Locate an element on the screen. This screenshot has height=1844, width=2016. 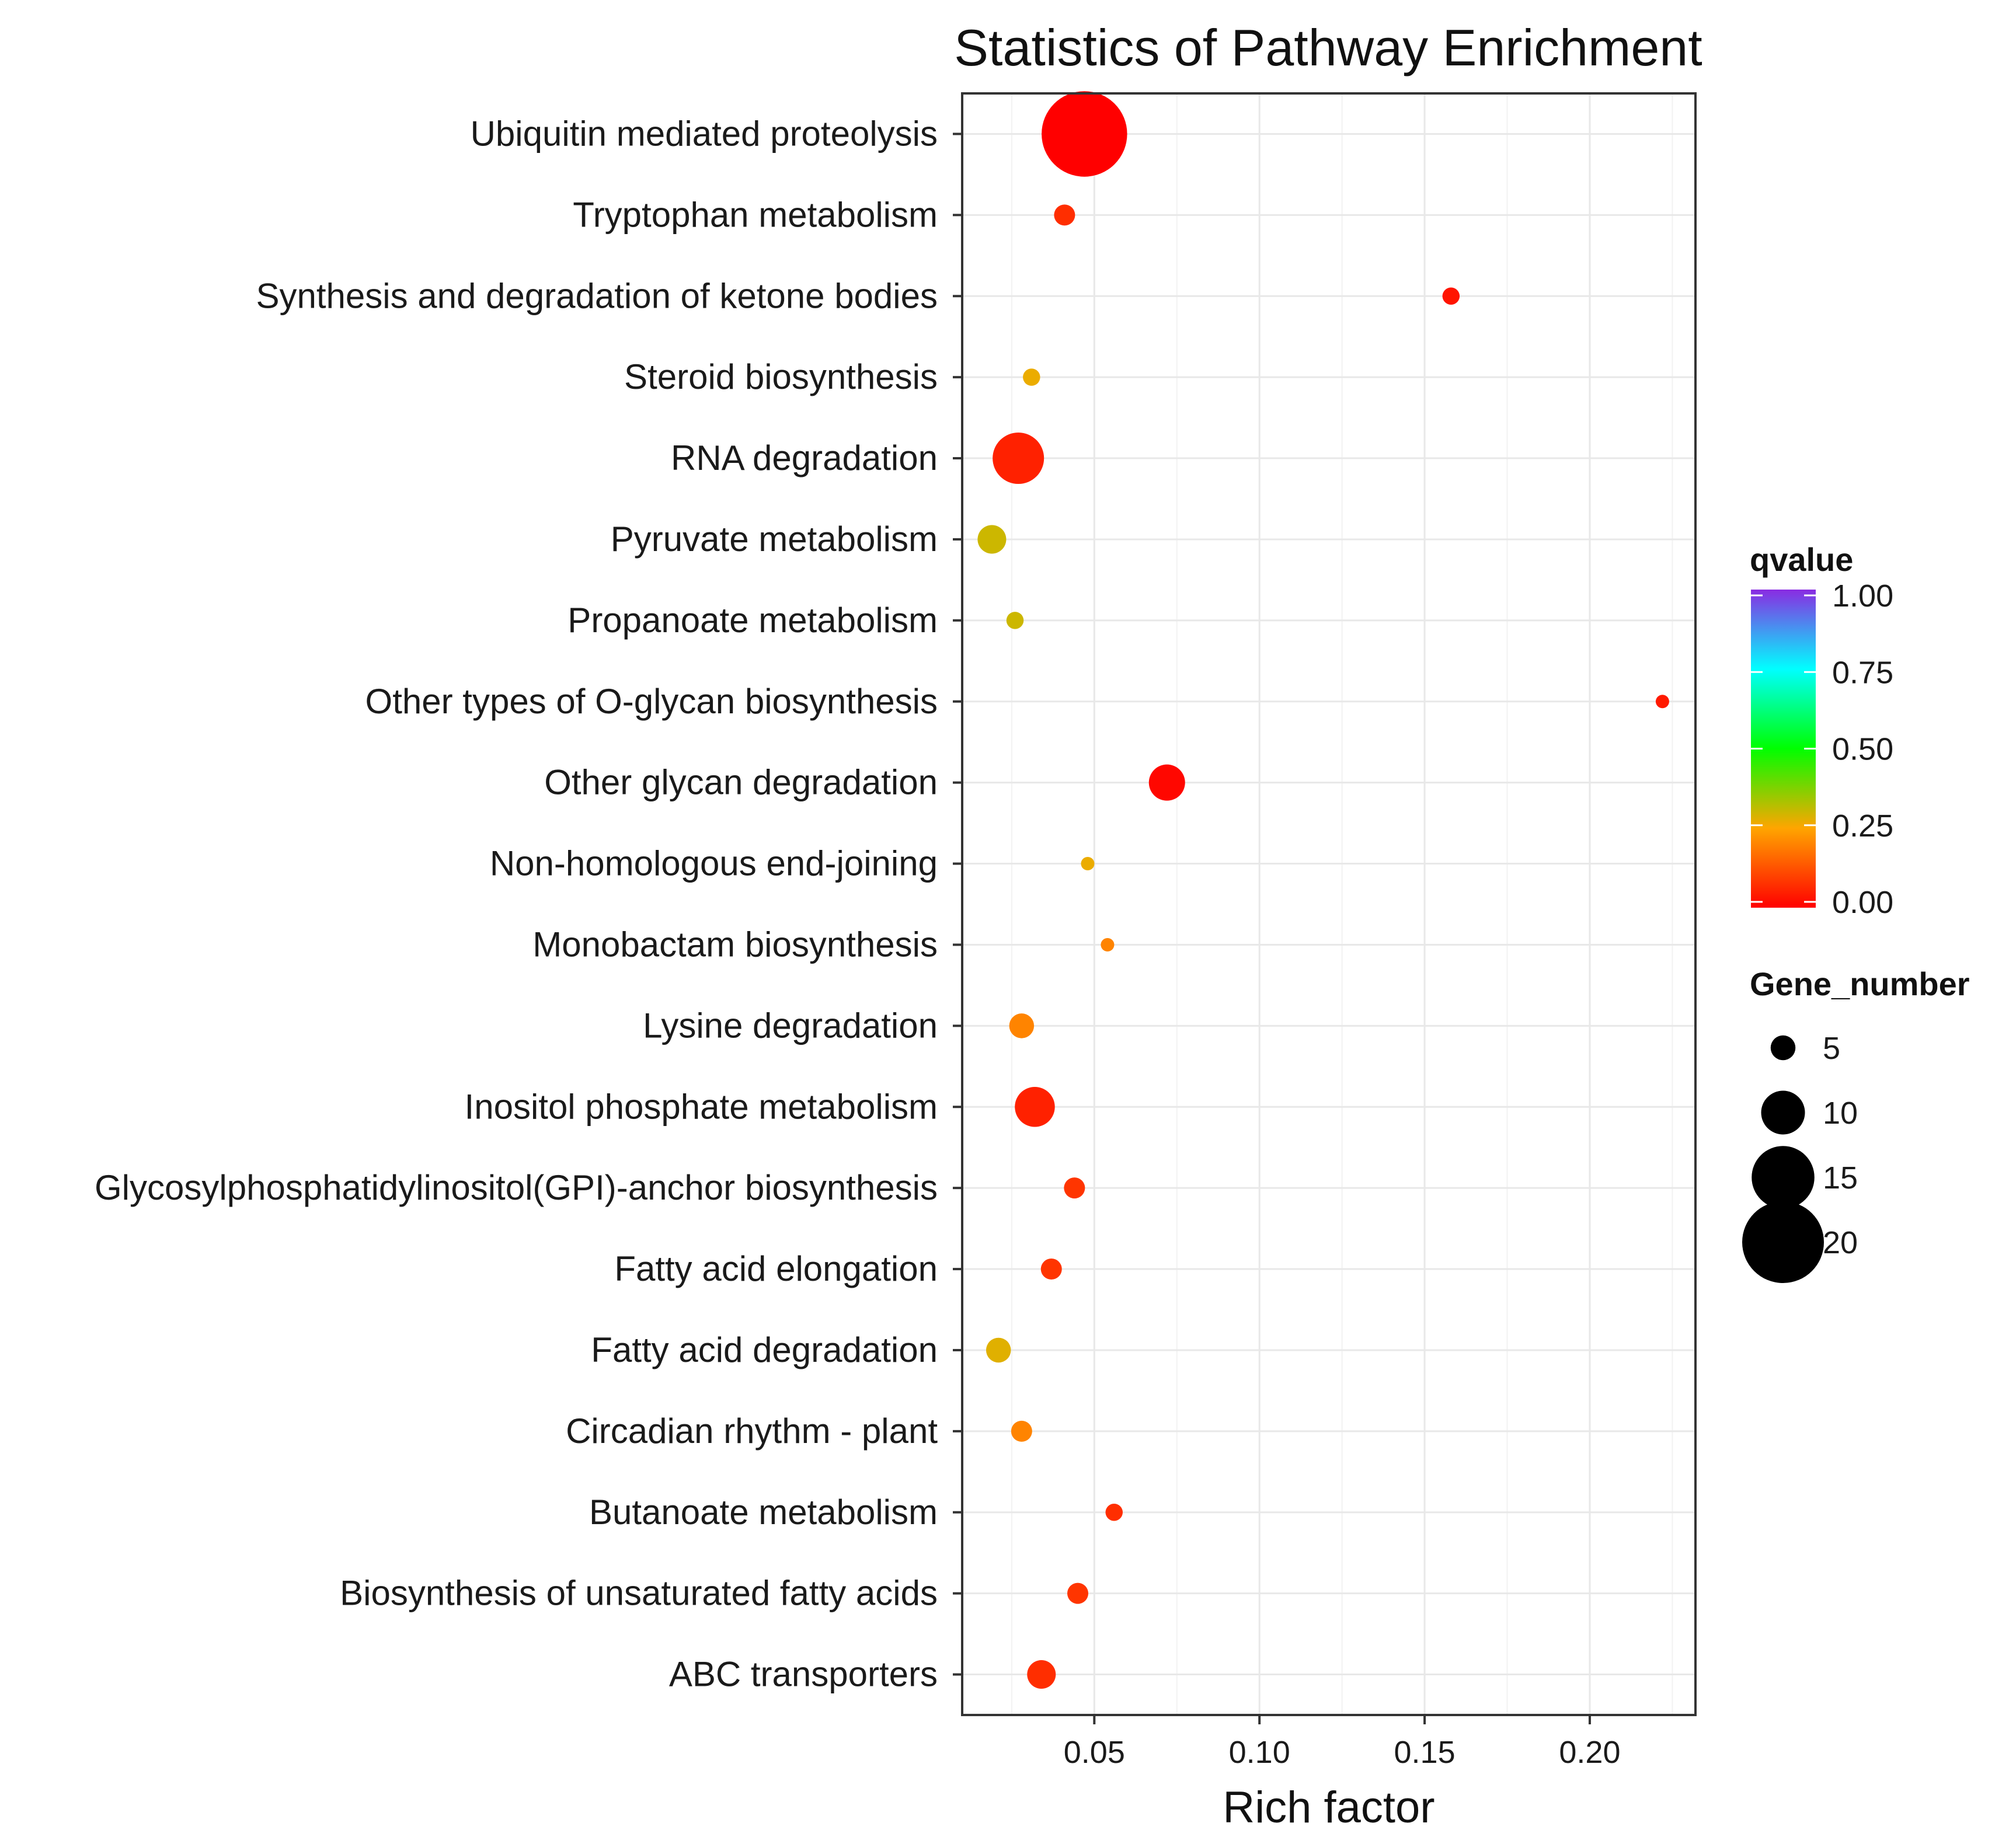
qvalue-tick-label: 0.00 is located at coordinates (1862, 902).